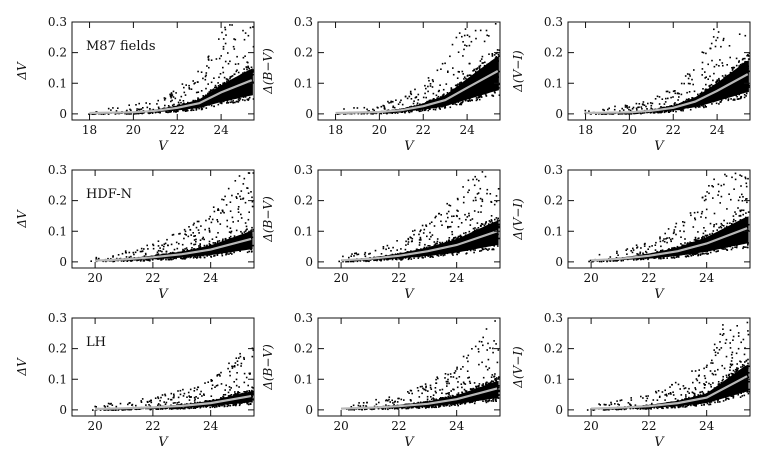 The image size is (763, 467). Describe the element at coordinates (423, 130) in the screenshot. I see `x-tick-label: 22` at that location.